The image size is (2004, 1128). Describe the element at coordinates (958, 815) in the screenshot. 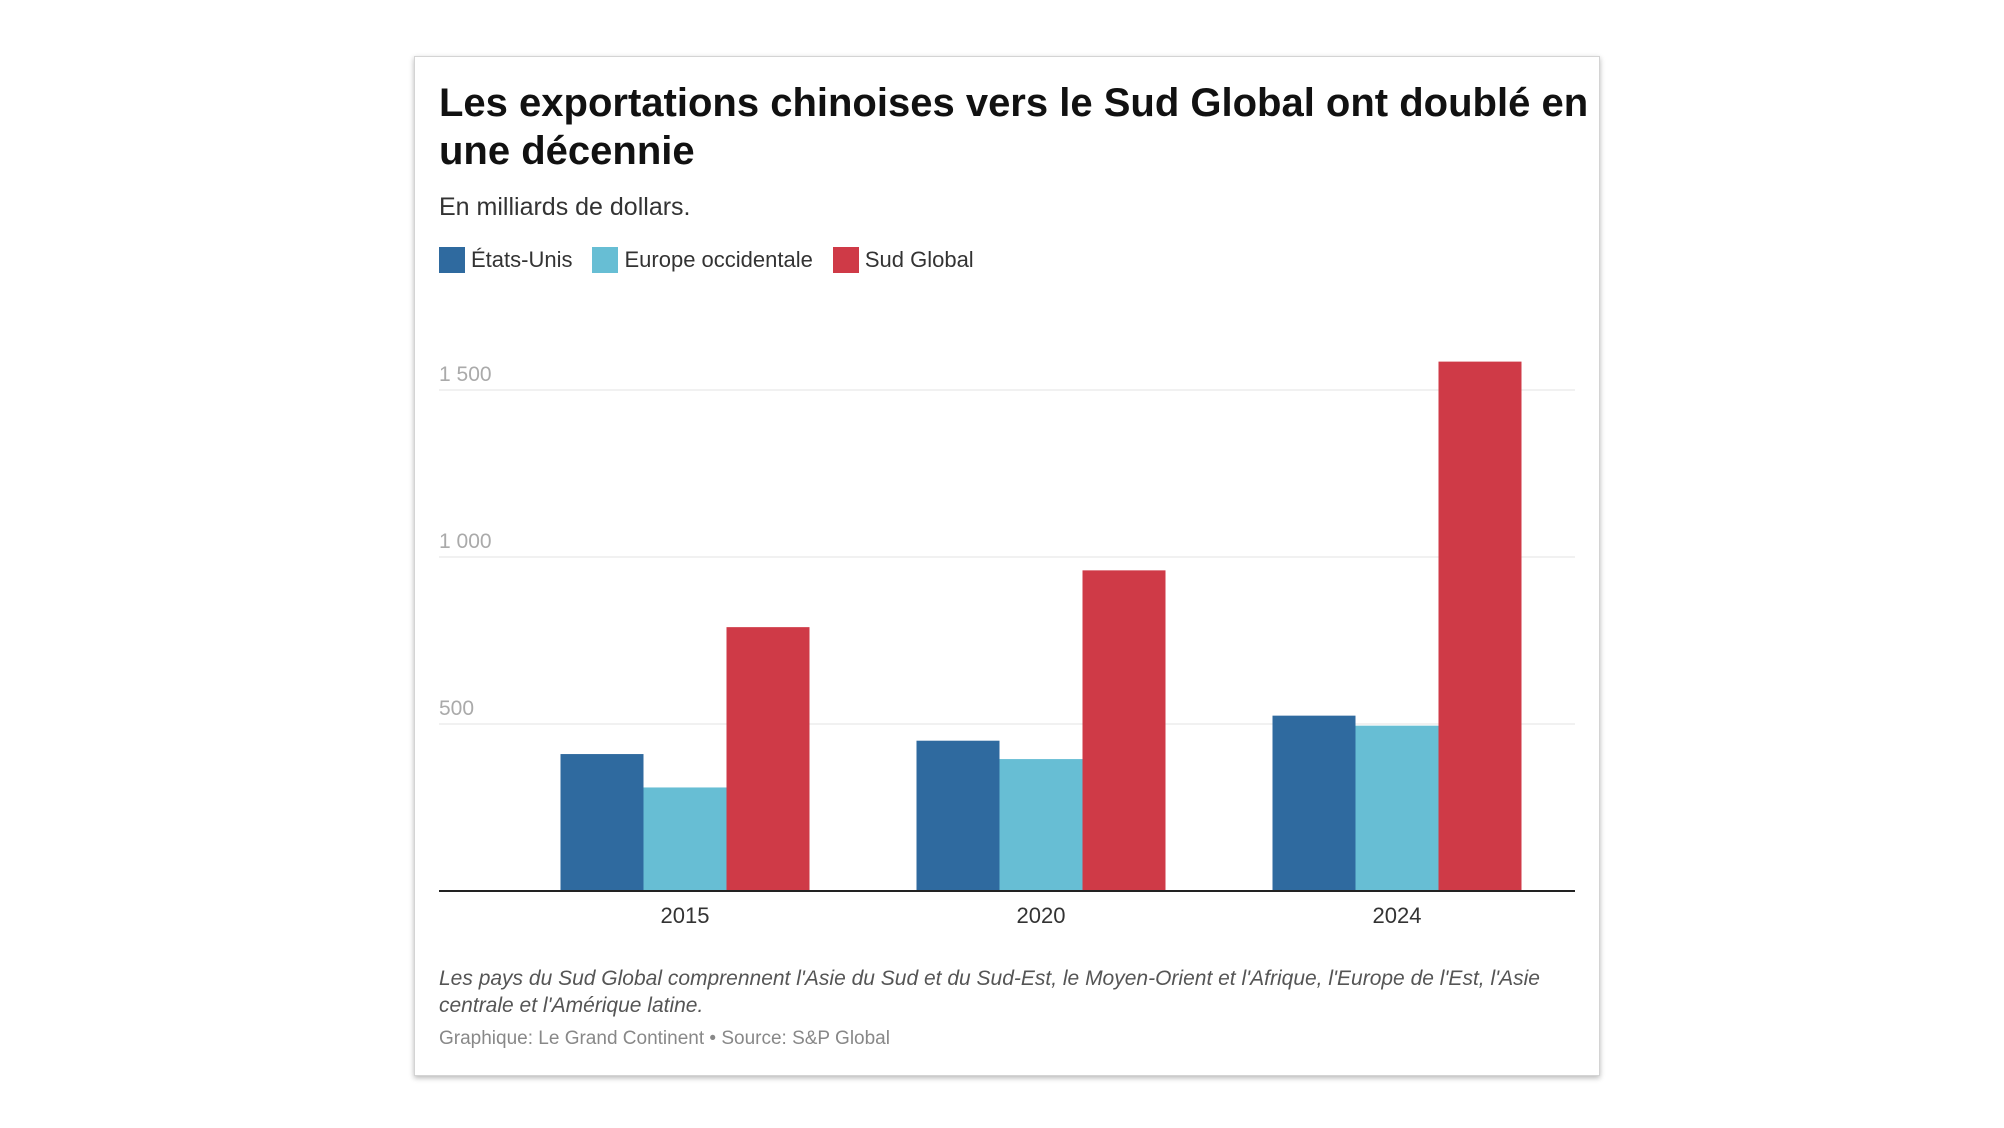

I see `bar-etats-unis-2020` at that location.